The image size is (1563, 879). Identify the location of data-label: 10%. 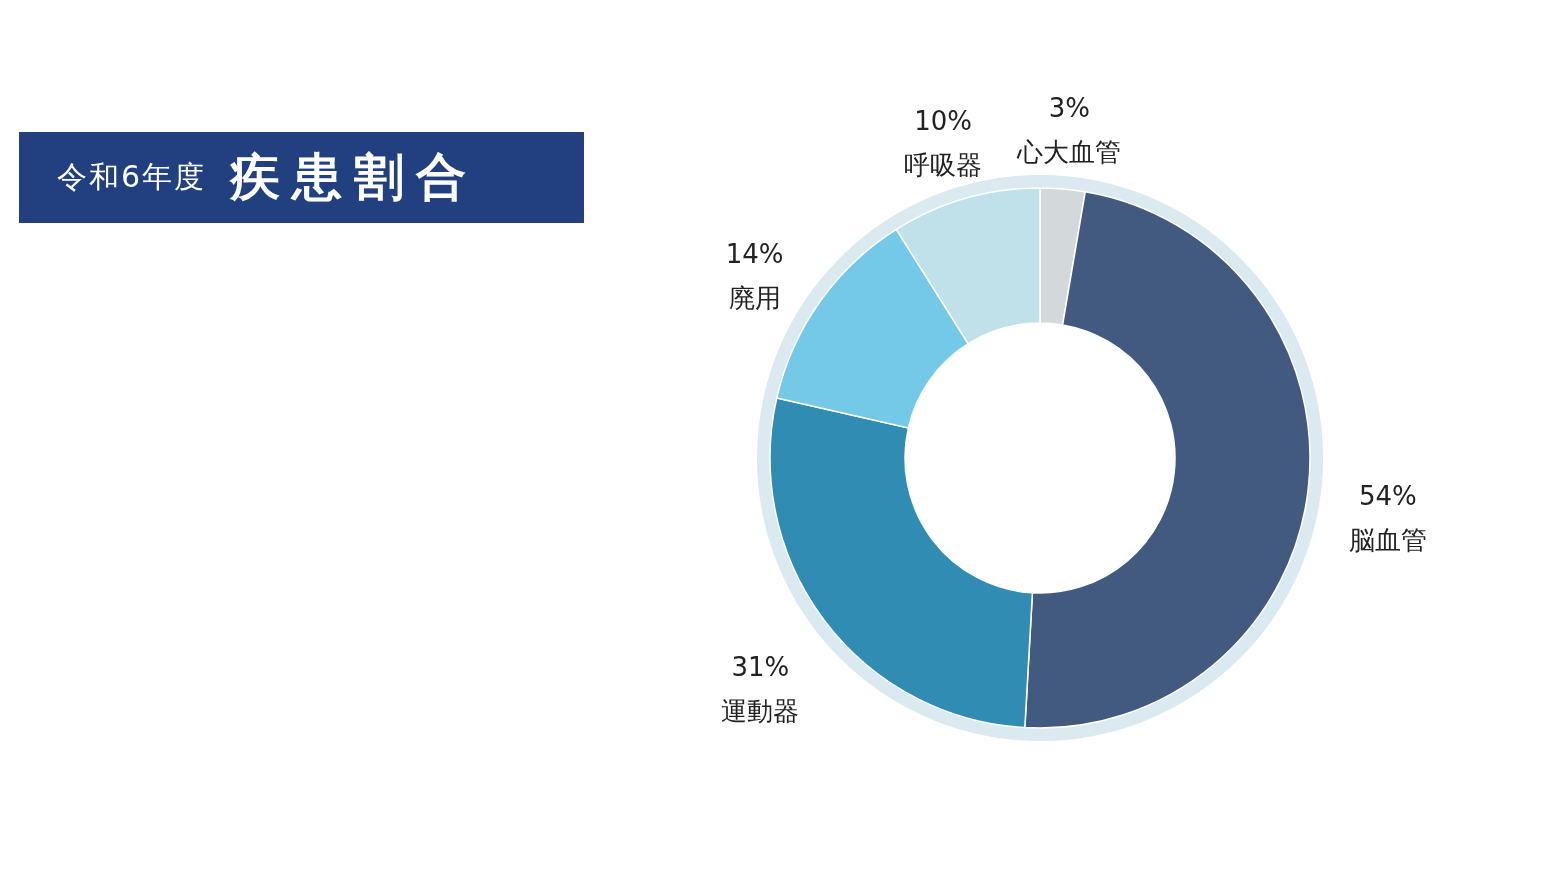
(943, 120).